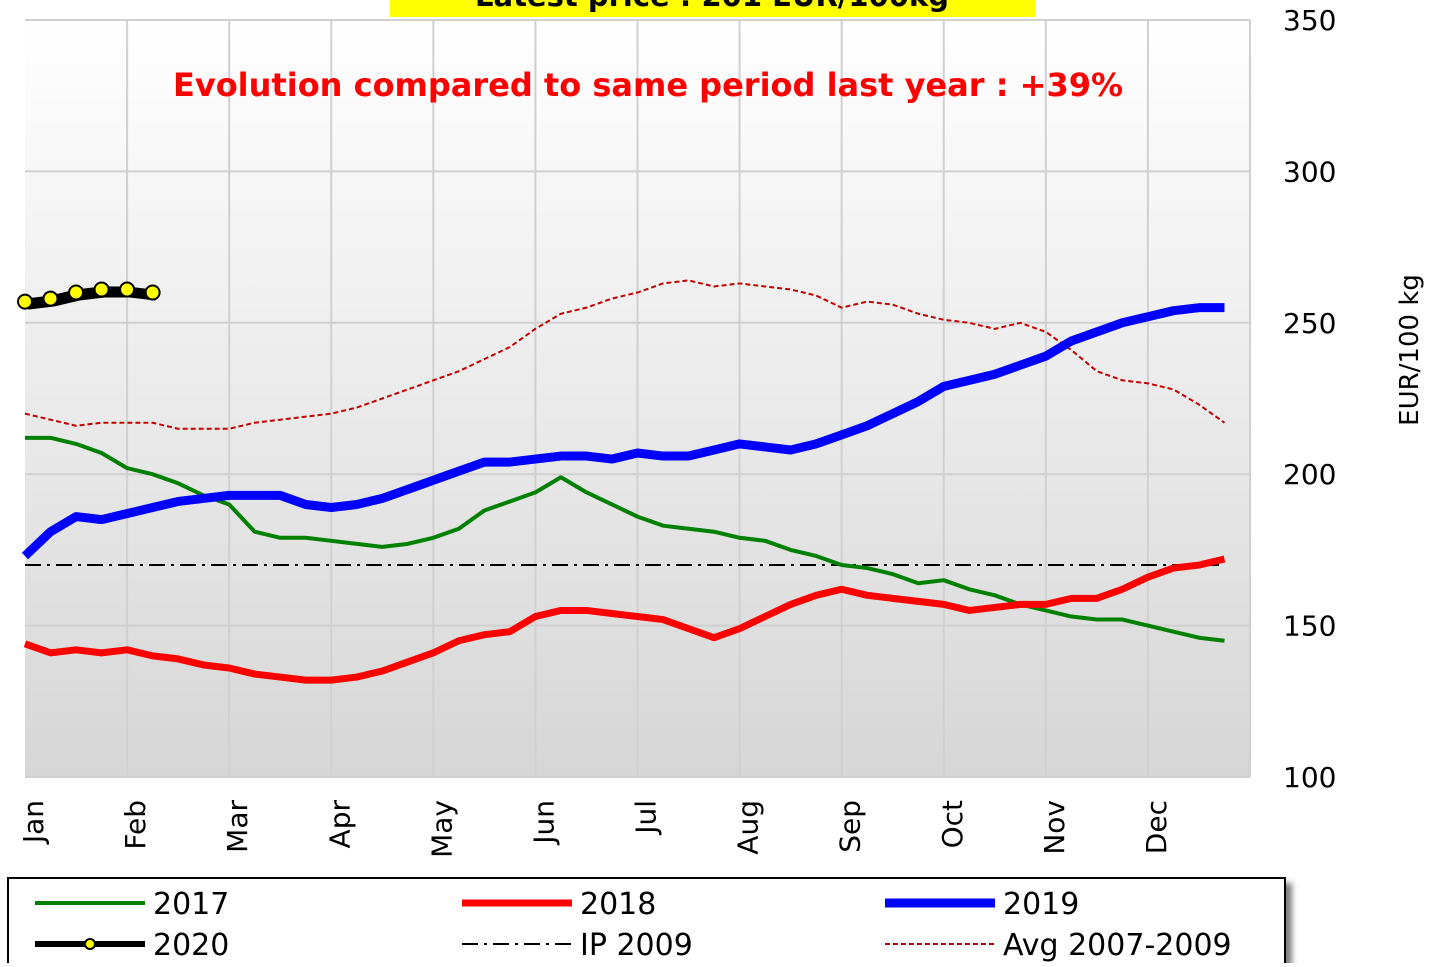 The width and height of the screenshot is (1435, 967). I want to click on x-tick-label: Nov, so click(1054, 827).